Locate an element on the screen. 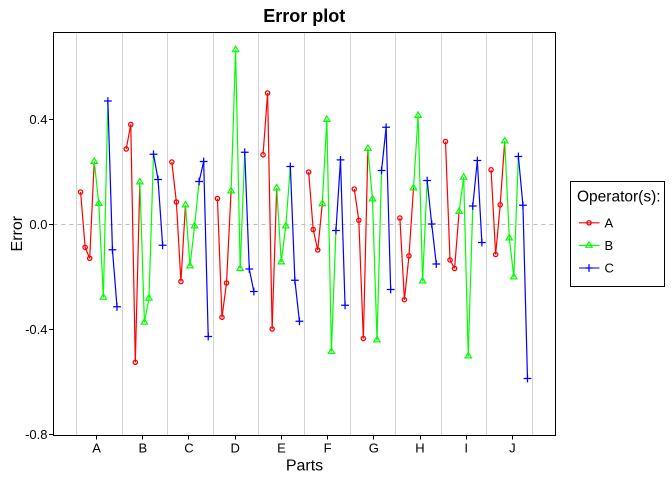  svg-text: Operator(s): is located at coordinates (619, 197).